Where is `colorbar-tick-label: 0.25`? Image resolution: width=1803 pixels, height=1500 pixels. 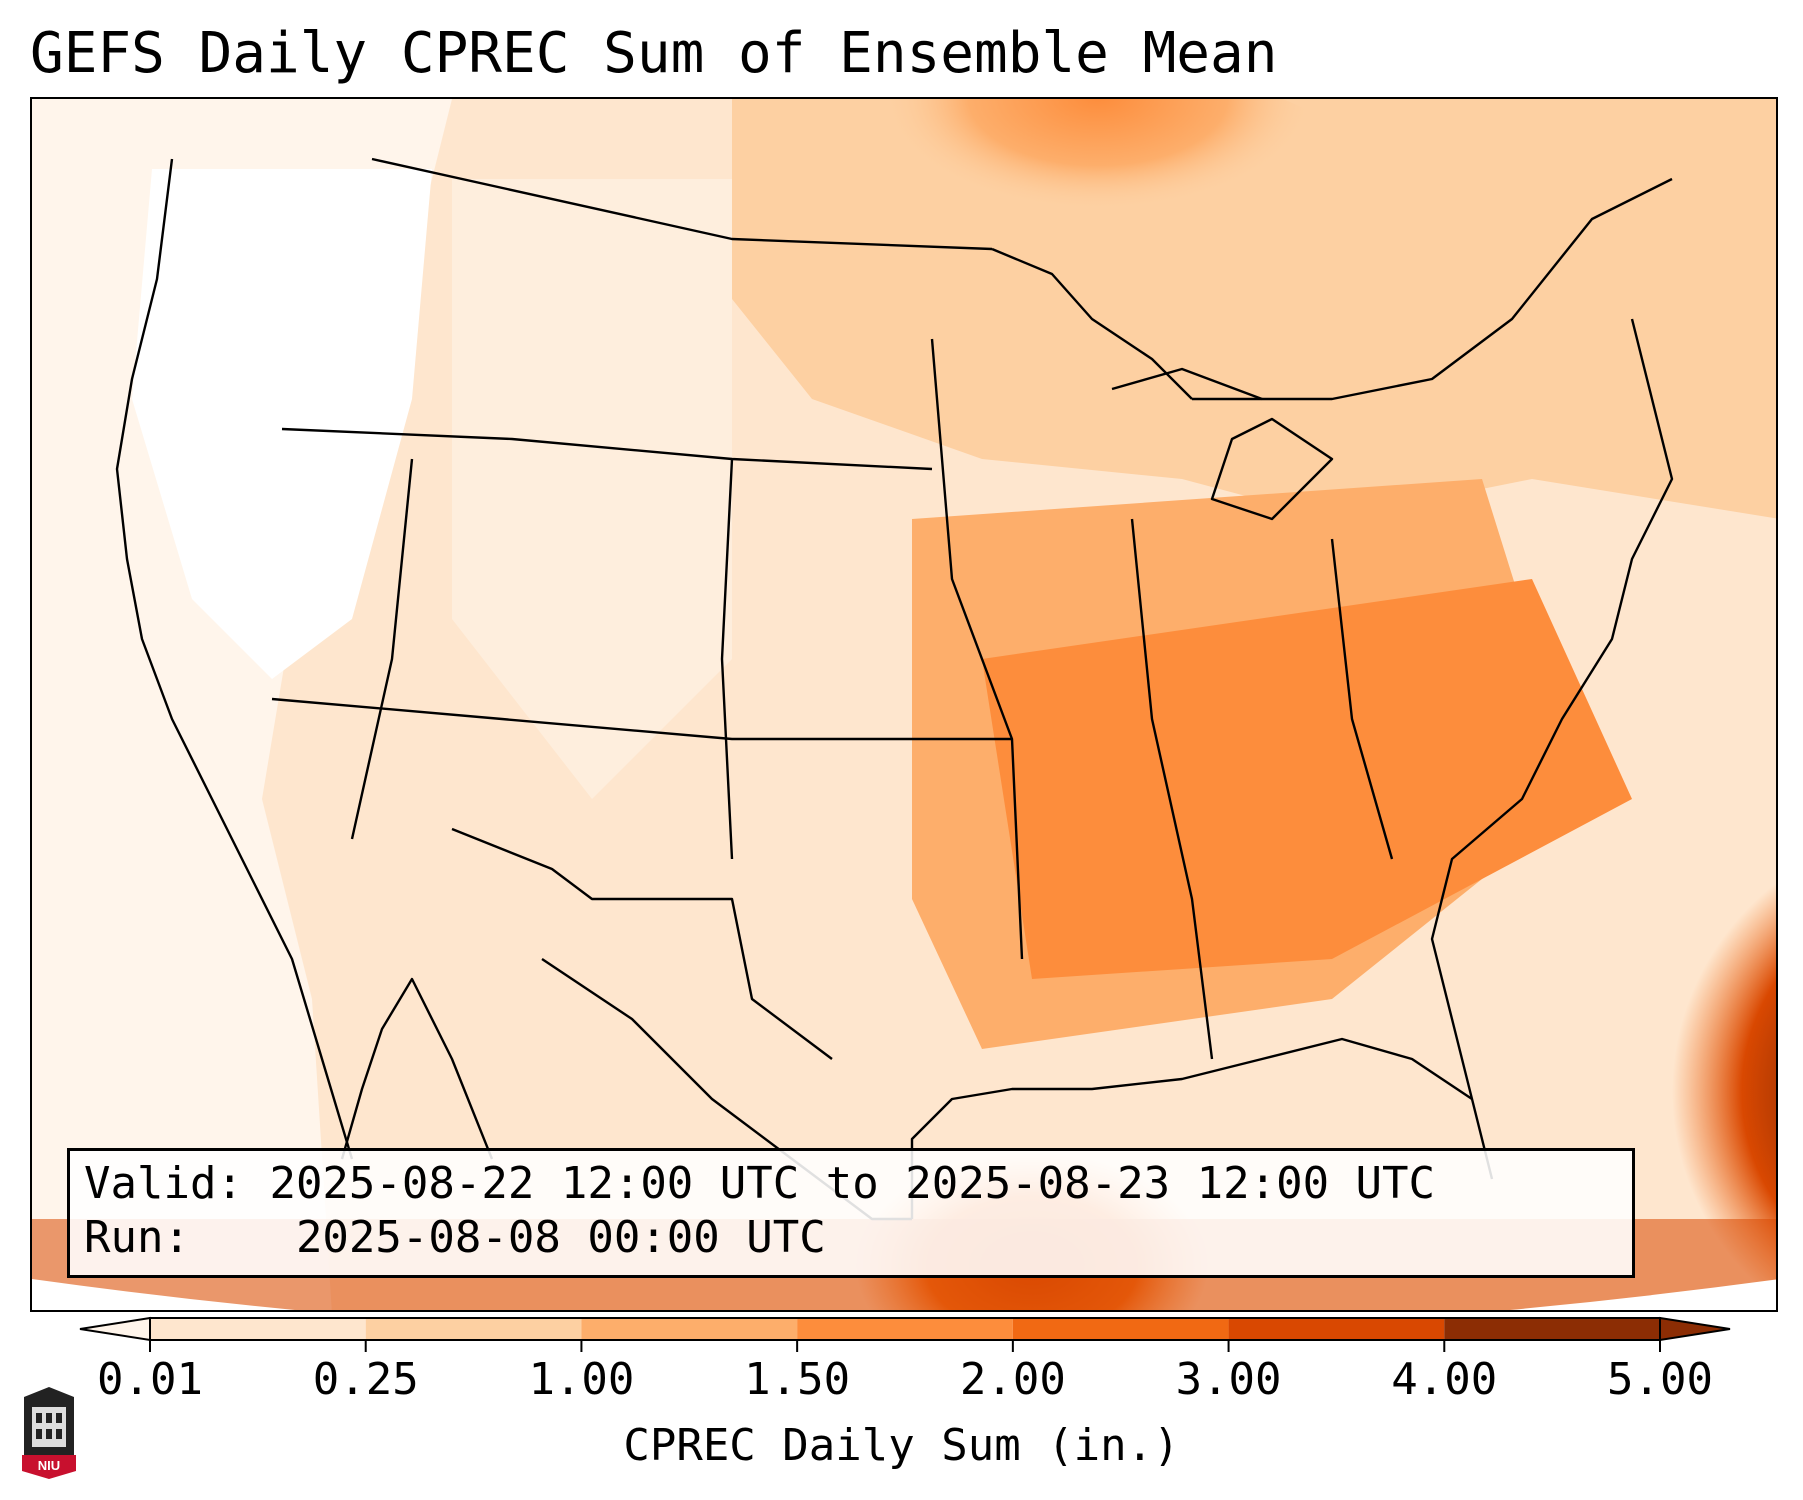
colorbar-tick-label: 0.25 is located at coordinates (365, 1379).